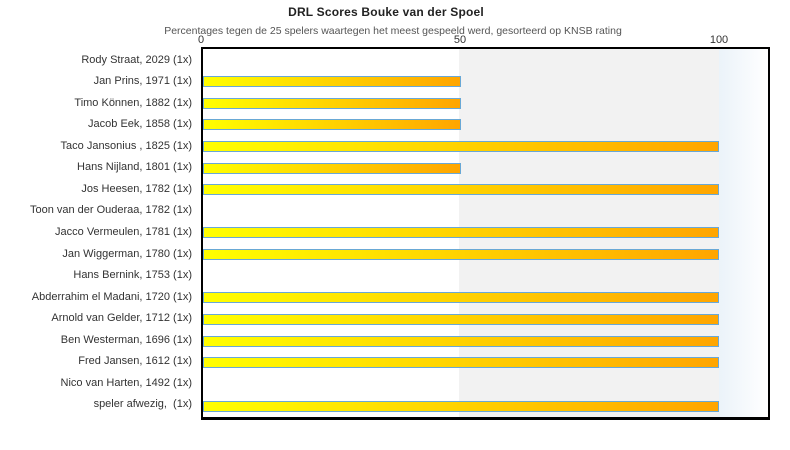  What do you see at coordinates (386, 12) in the screenshot?
I see `chart-title: DRL Scores Bouke van der Spoel` at bounding box center [386, 12].